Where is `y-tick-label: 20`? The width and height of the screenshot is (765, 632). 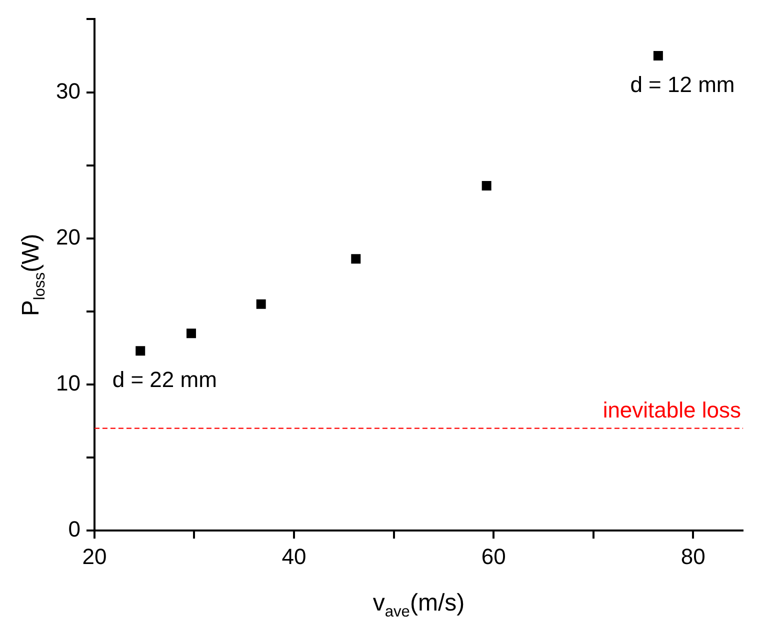 y-tick-label: 20 is located at coordinates (68, 237).